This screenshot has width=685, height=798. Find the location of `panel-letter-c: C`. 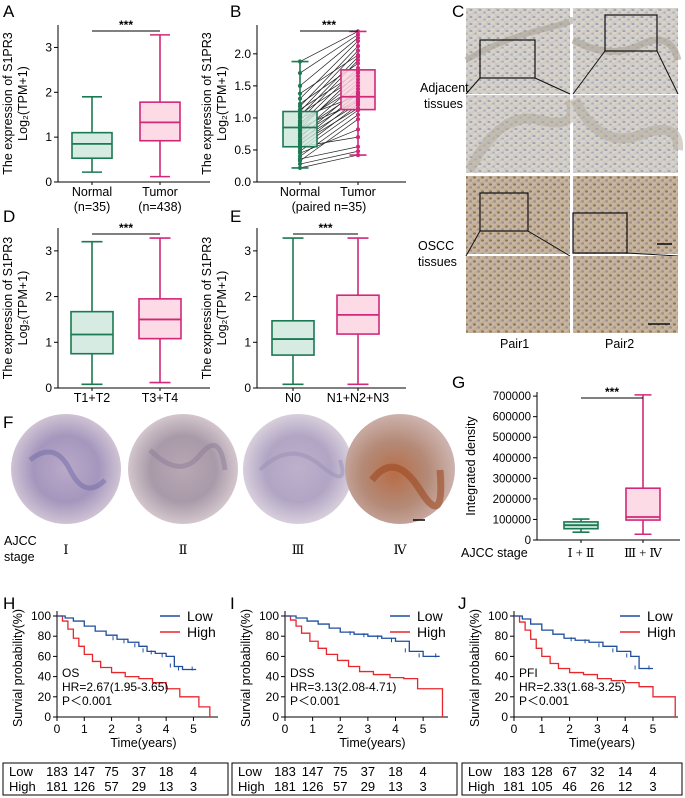

panel-letter-c: C is located at coordinates (458, 11).